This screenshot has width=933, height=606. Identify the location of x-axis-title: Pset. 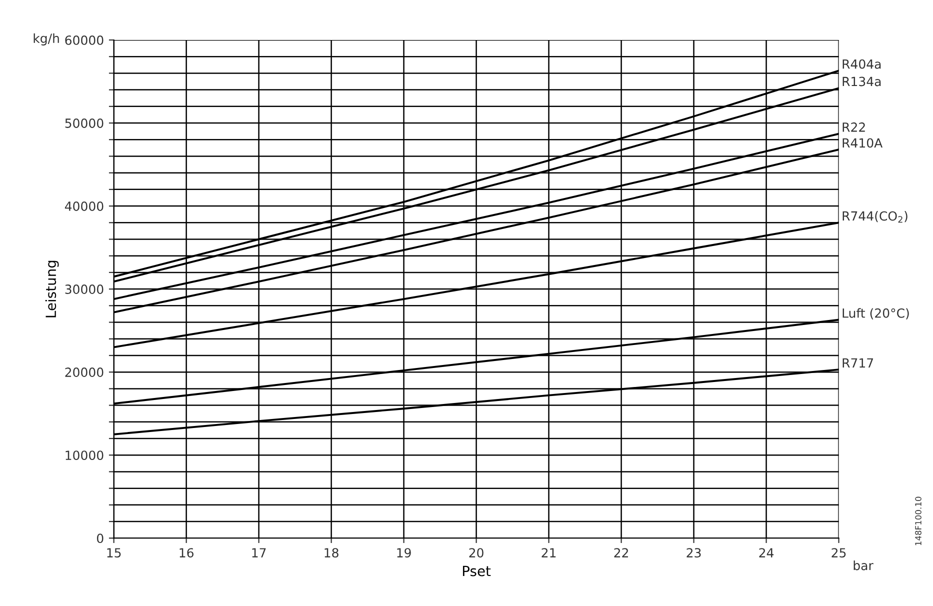
(476, 571).